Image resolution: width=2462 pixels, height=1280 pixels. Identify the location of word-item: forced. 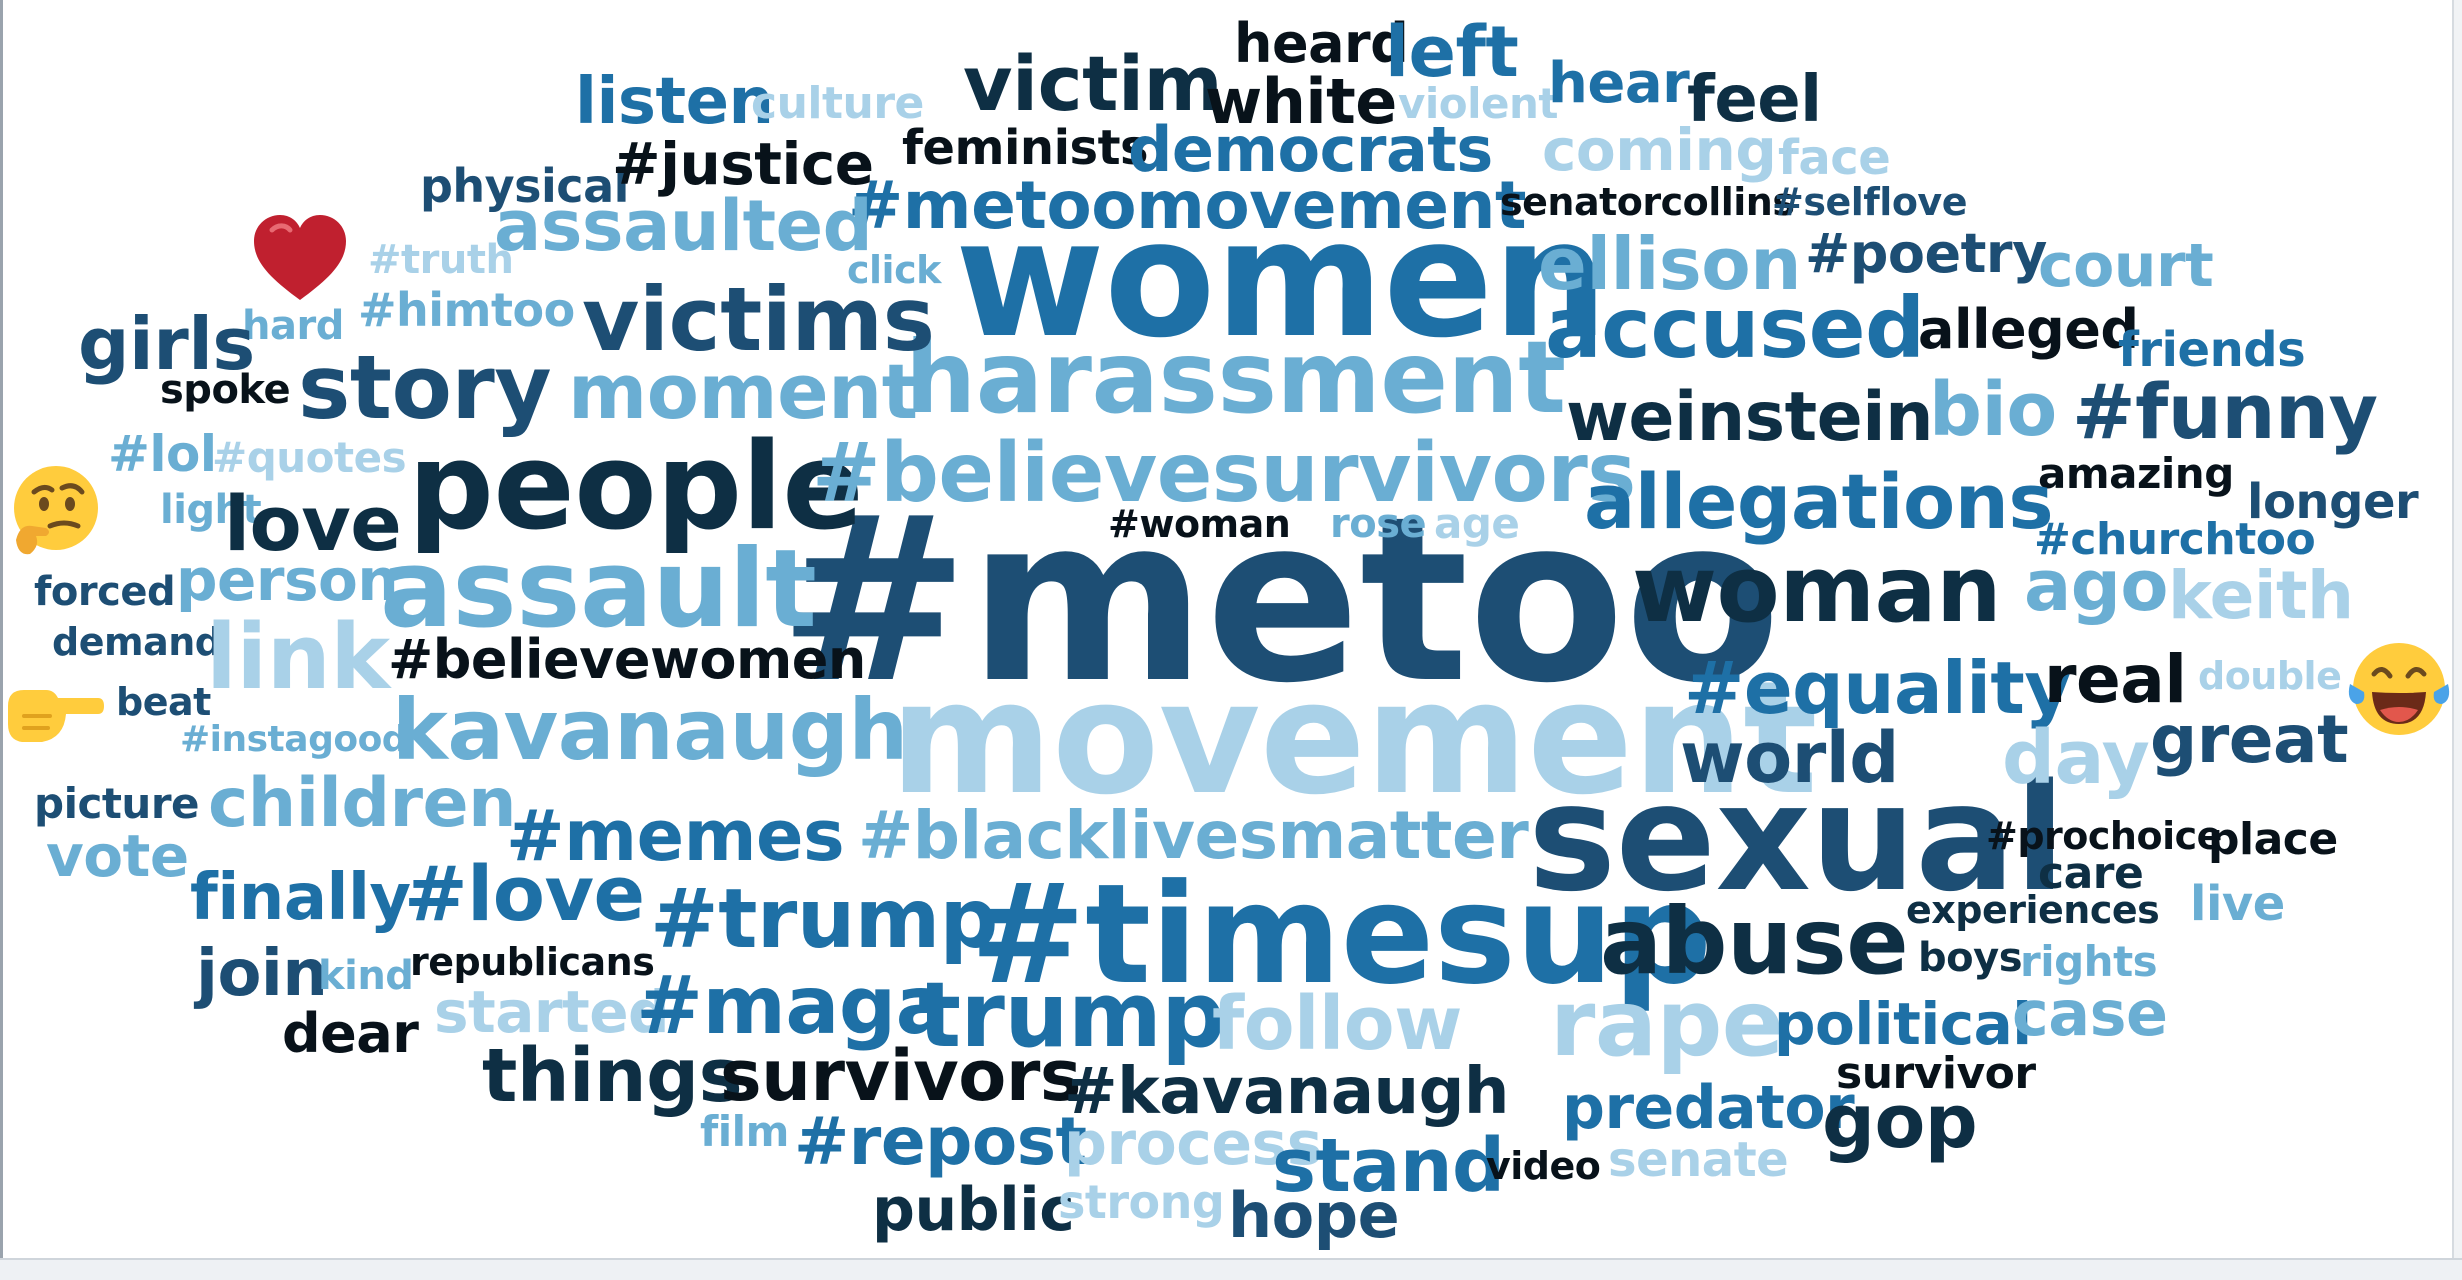
(105, 592).